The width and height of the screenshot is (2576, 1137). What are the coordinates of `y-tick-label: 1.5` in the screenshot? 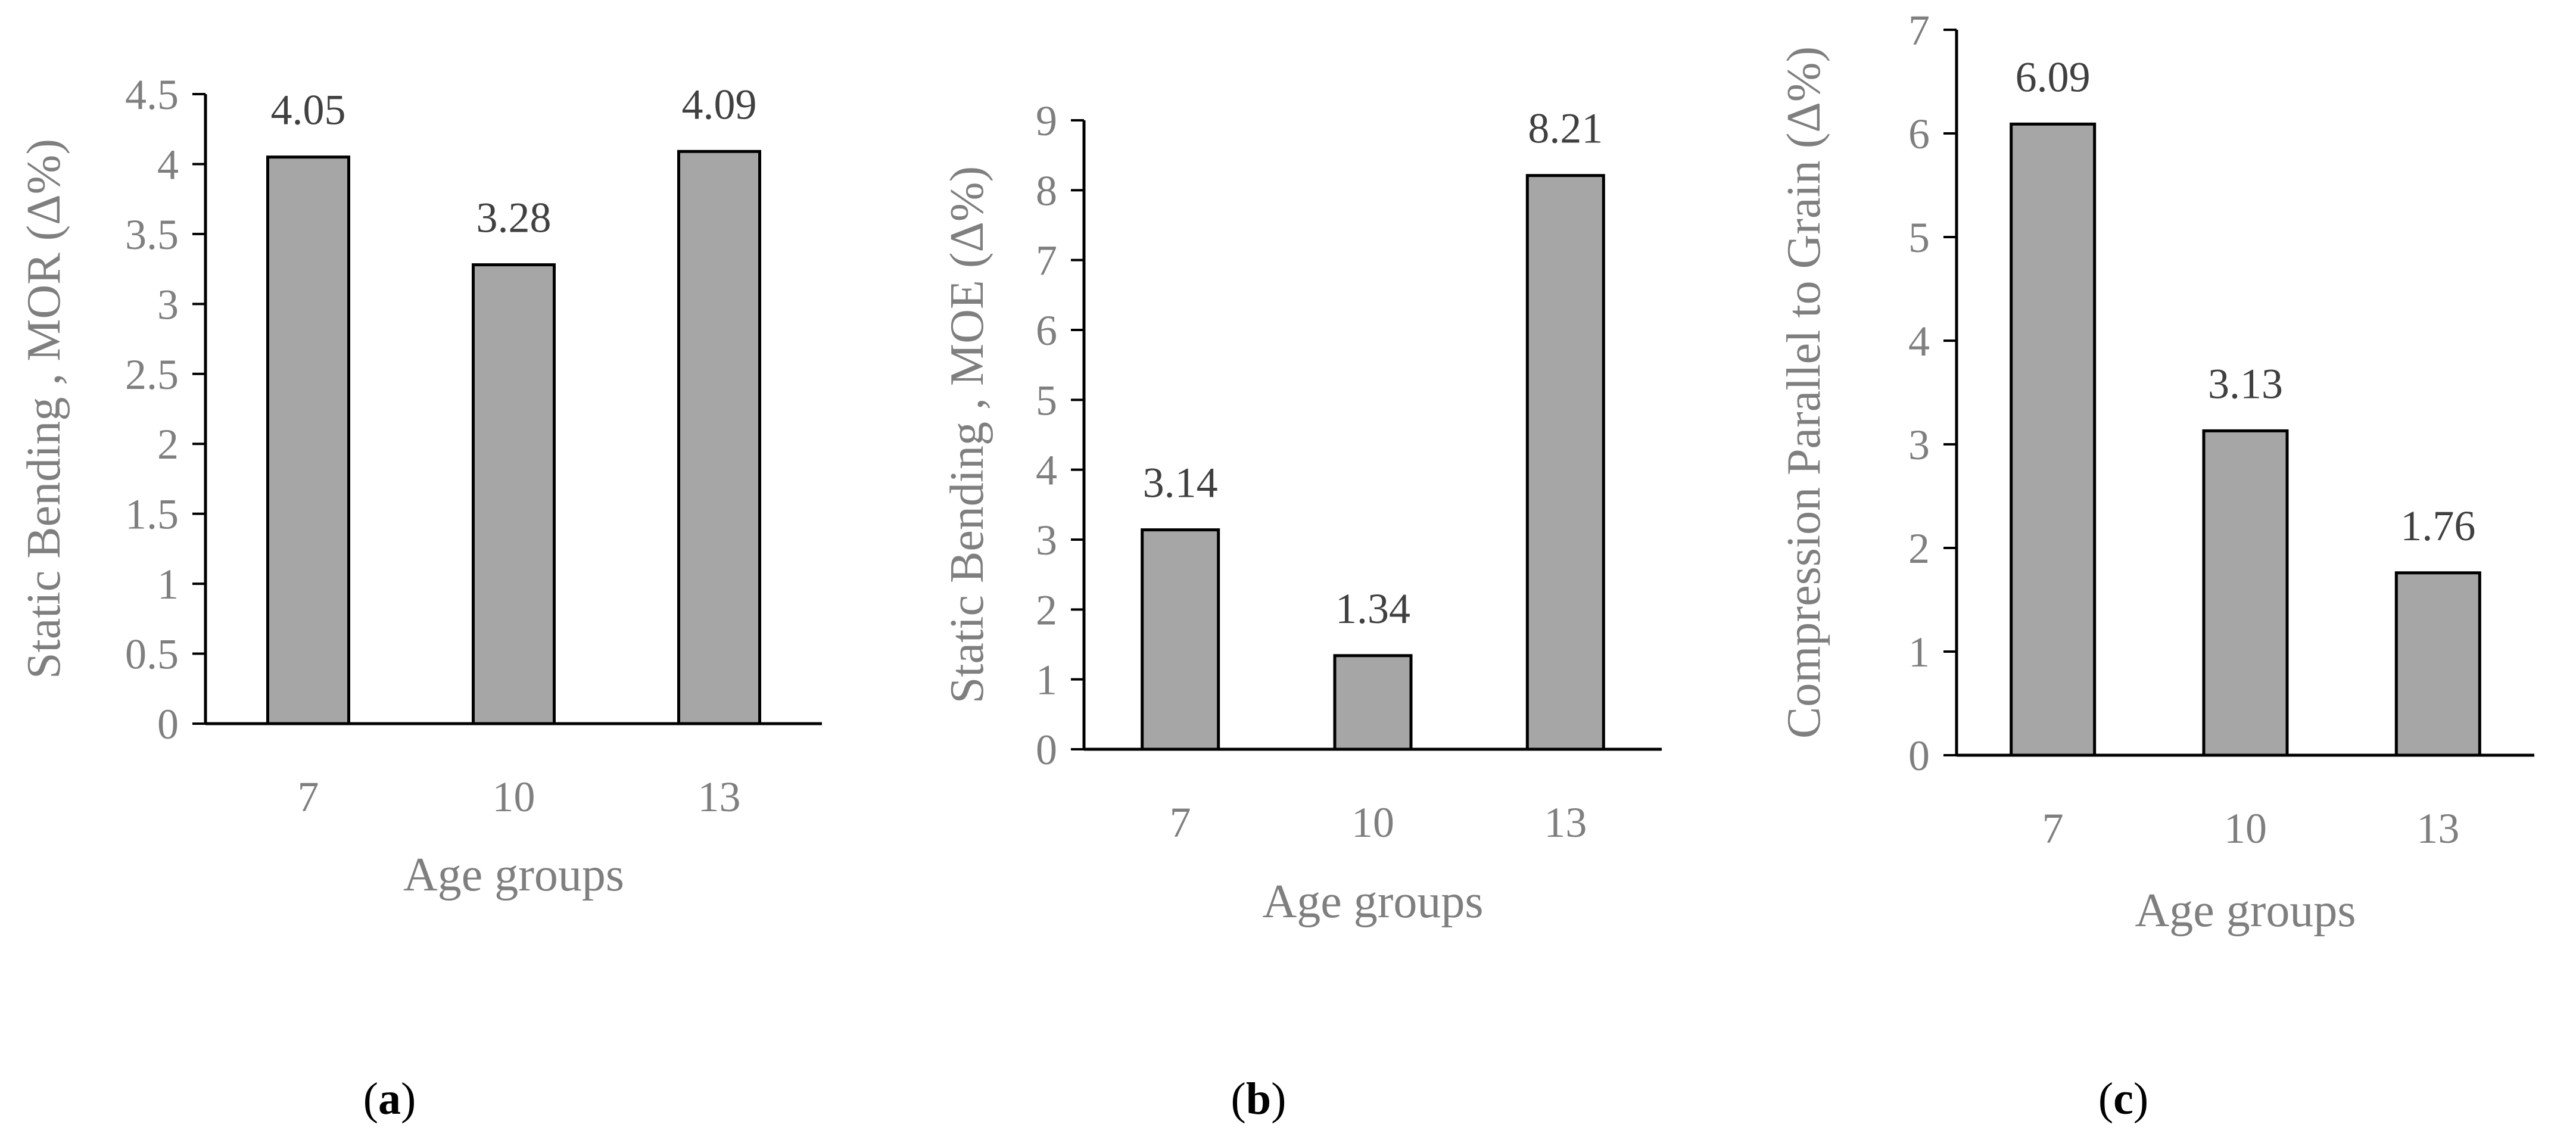 It's located at (152, 514).